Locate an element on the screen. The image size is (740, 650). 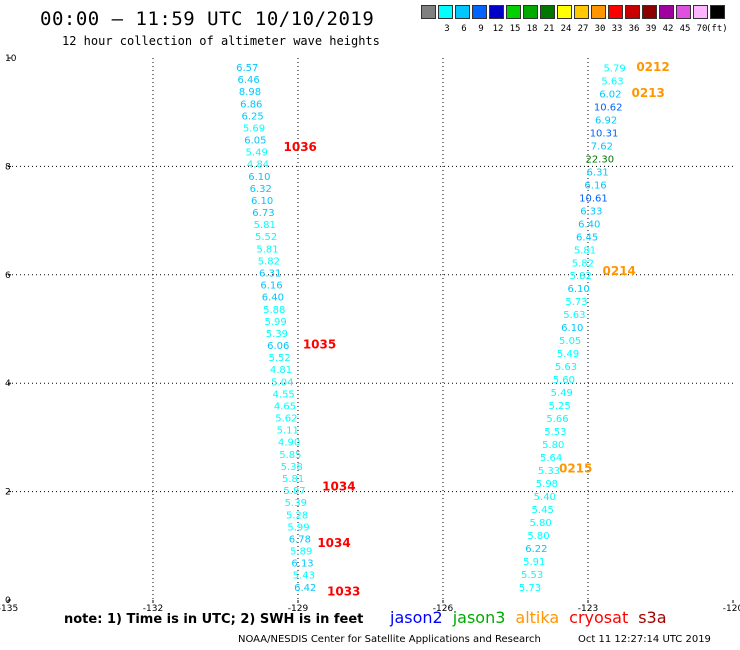
wave-height-value: 6.33 is located at coordinates (591, 211).